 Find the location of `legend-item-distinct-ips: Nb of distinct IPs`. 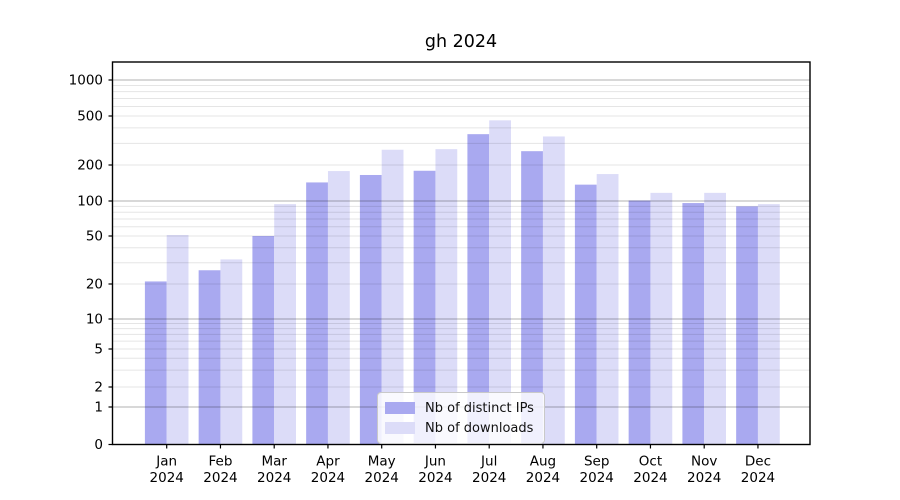

legend-item-distinct-ips: Nb of distinct IPs is located at coordinates (459, 408).